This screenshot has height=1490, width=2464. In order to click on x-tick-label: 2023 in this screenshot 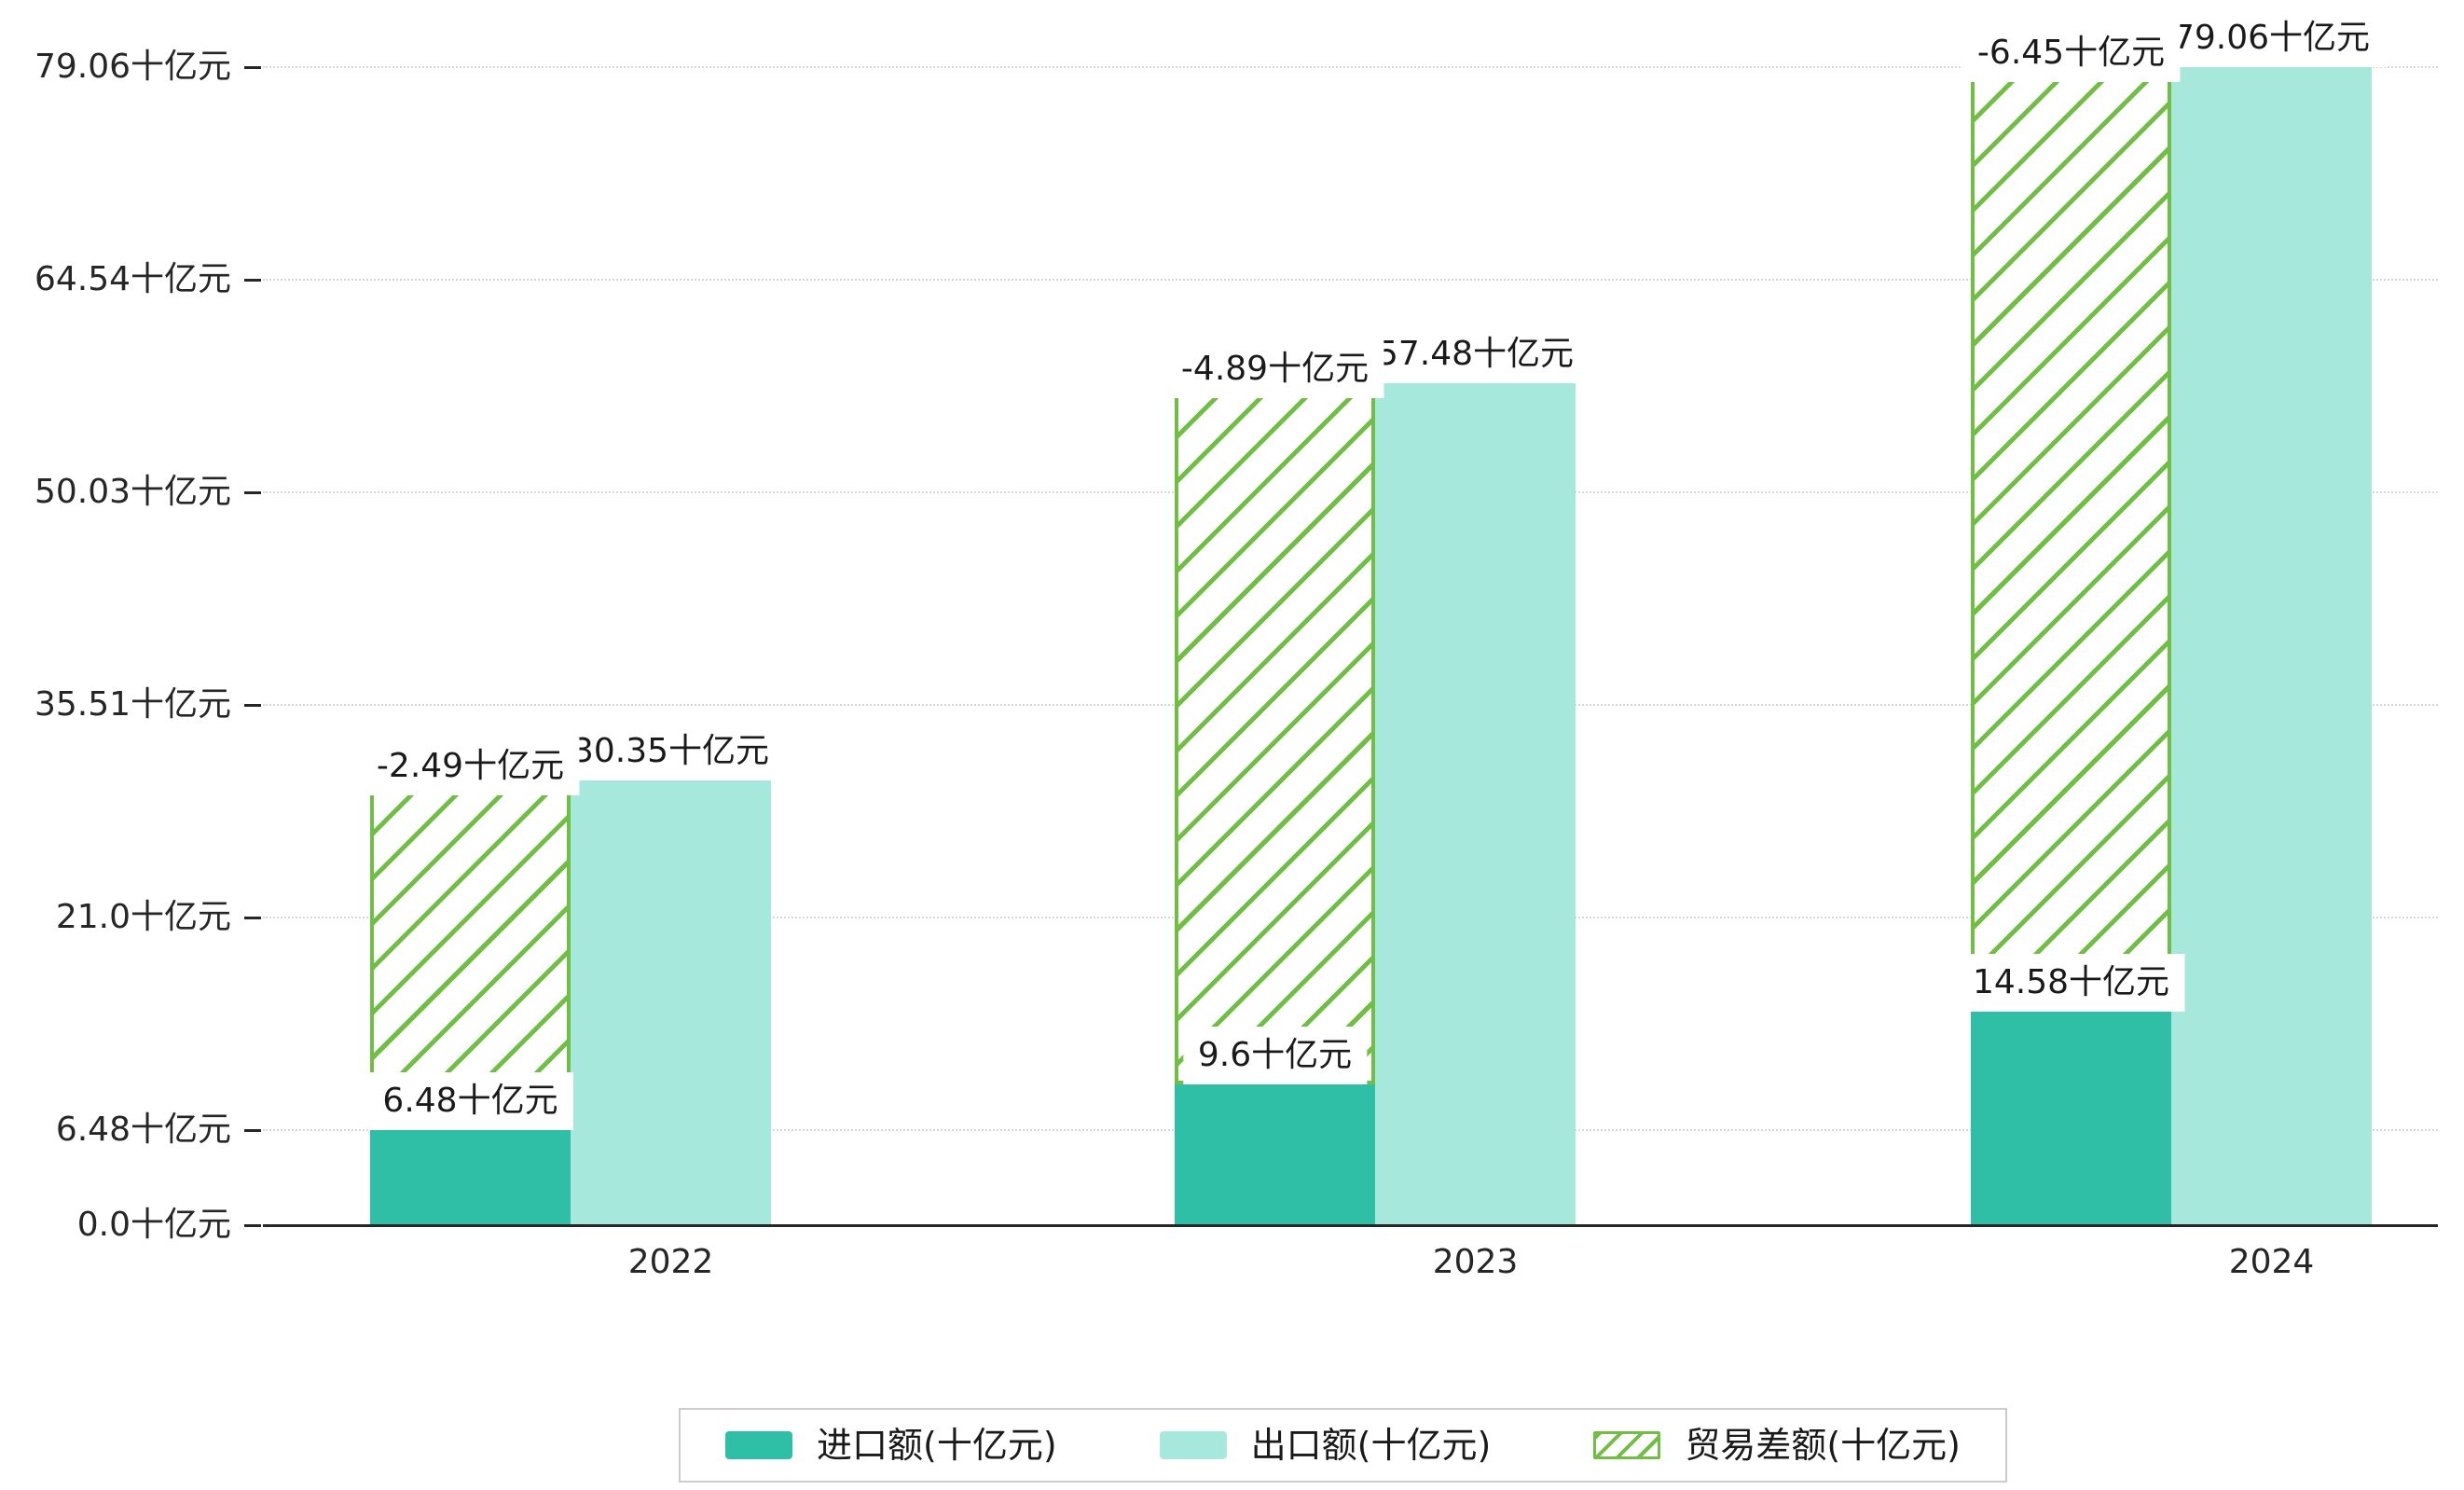, I will do `click(1476, 1262)`.